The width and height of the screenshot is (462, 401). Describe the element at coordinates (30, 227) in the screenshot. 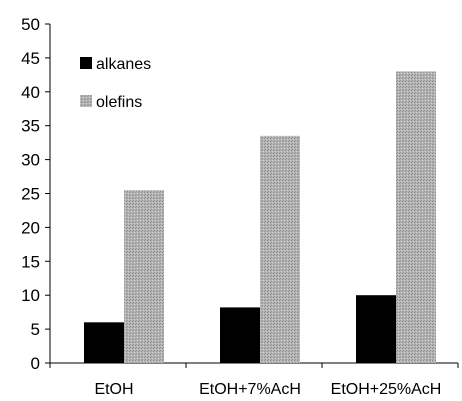

I see `y-tick-label: 20` at that location.